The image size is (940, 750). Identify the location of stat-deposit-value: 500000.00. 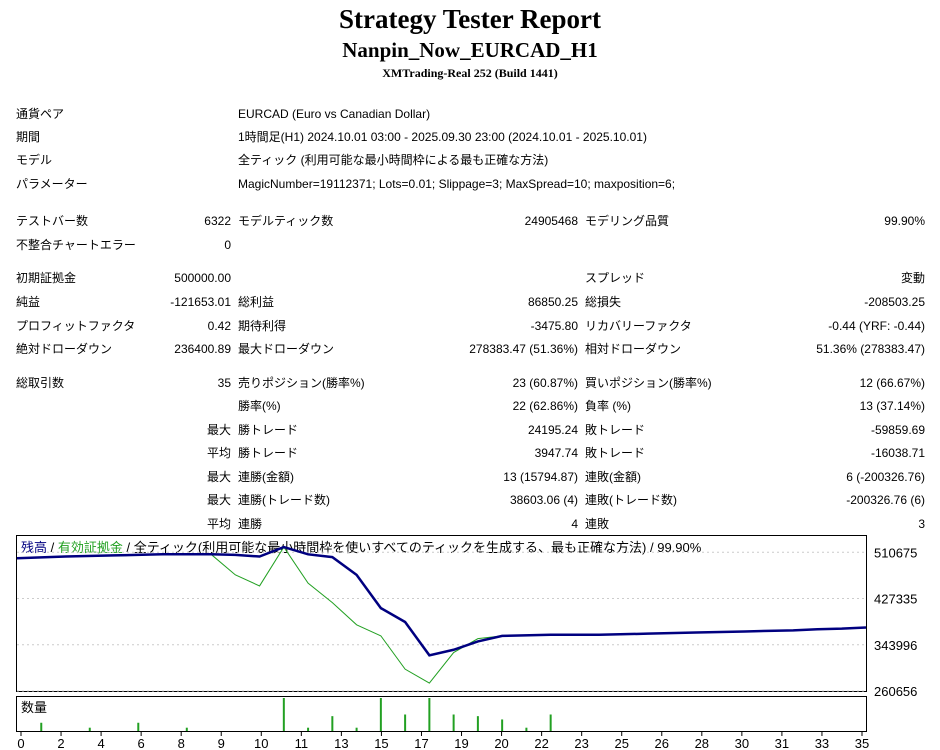
(202, 278).